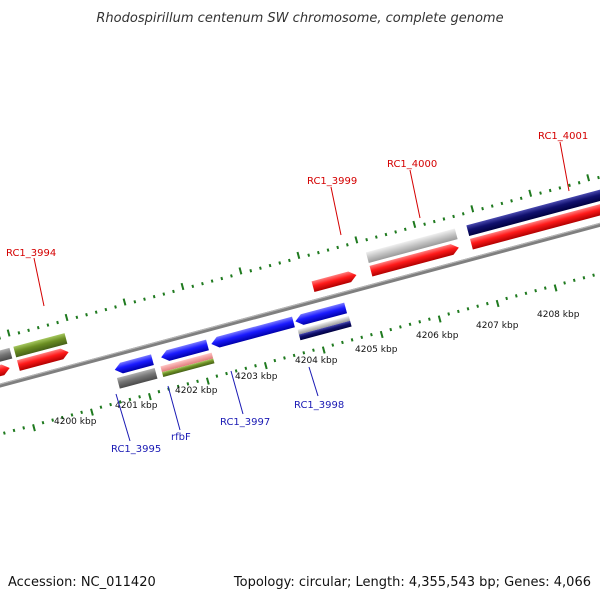 Image resolution: width=600 pixels, height=600 pixels. I want to click on gene-rc1-3998-partner-navy, so click(325, 330).